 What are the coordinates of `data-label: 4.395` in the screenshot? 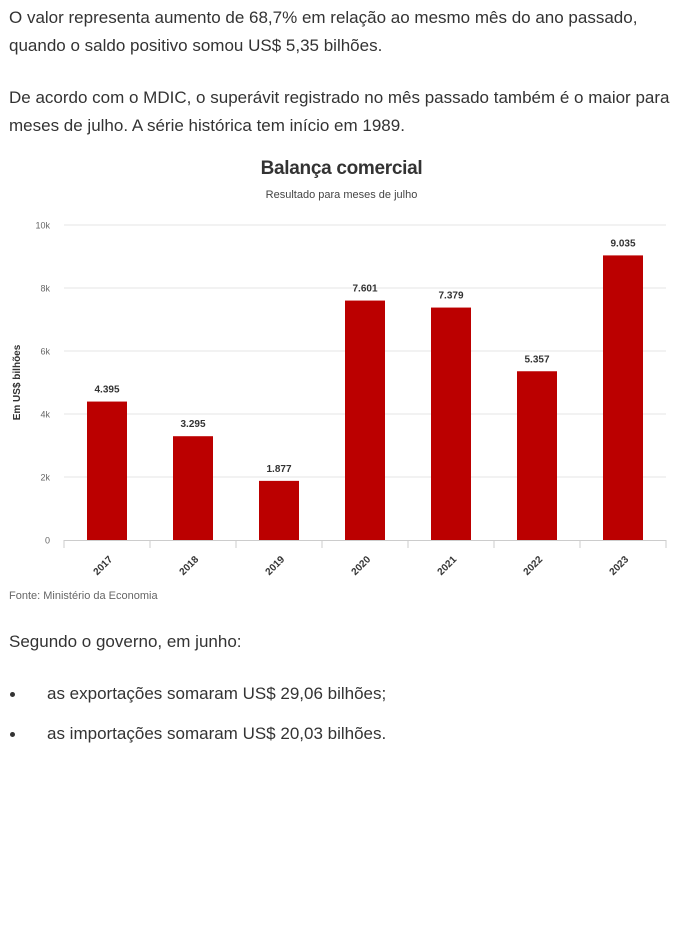 It's located at (106, 390).